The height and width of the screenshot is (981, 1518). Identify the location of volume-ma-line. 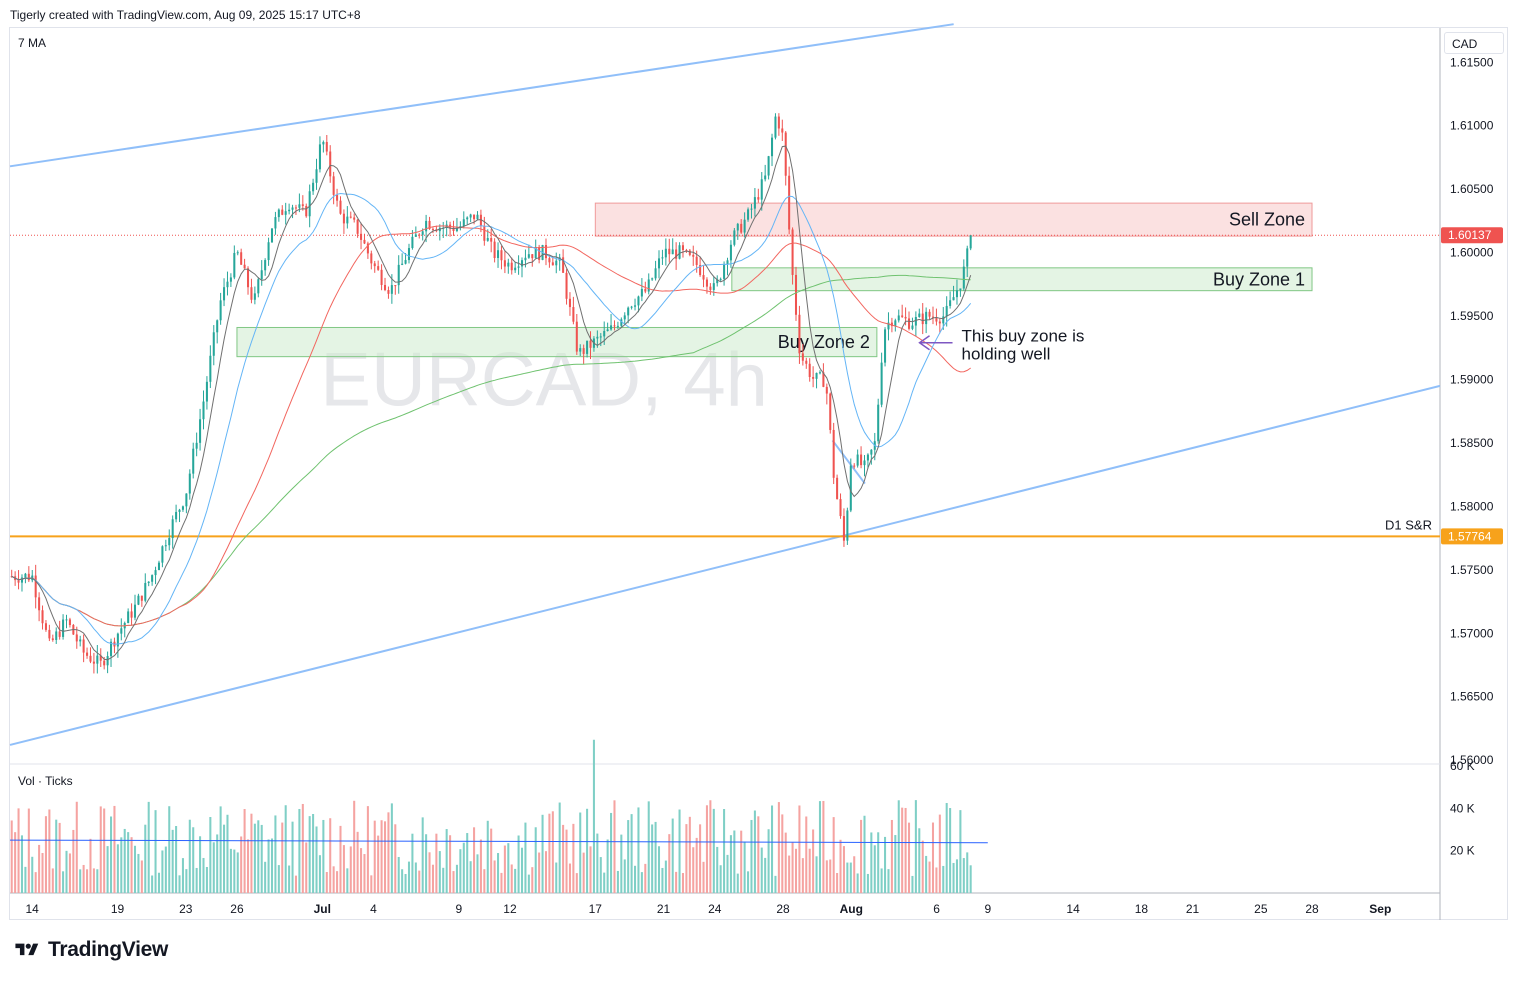
(498, 841).